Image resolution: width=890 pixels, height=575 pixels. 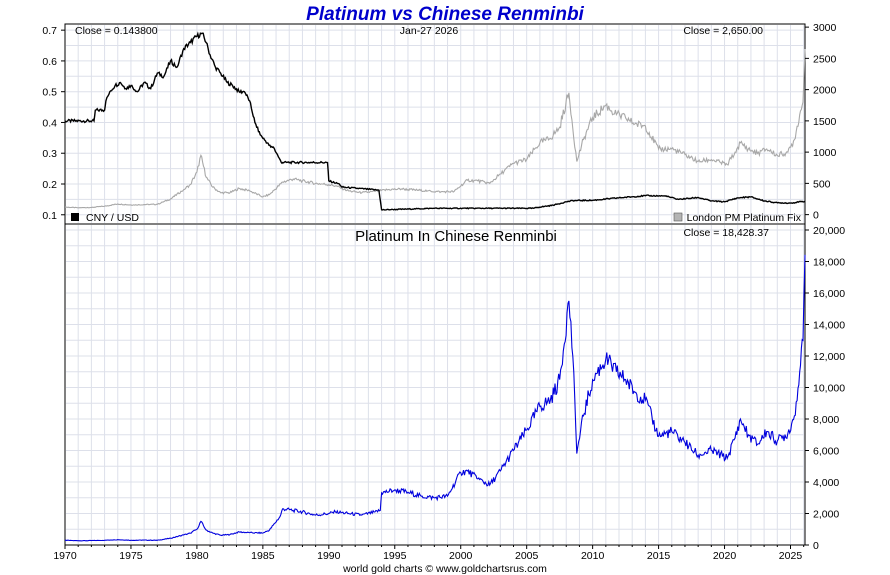 I want to click on bottom-close-label: Close = 18,428.37, so click(x=726, y=233).